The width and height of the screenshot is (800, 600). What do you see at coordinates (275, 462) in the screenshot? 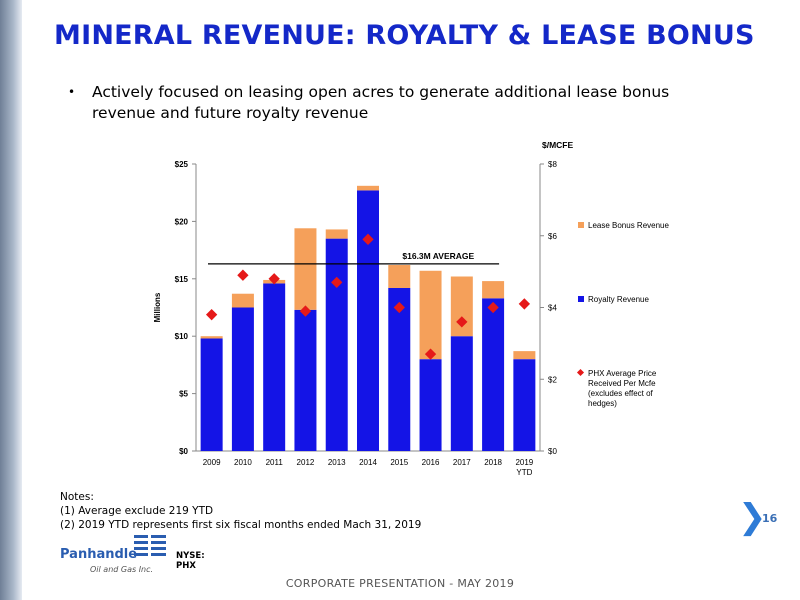
I see `x-tick-label: 2011` at bounding box center [275, 462].